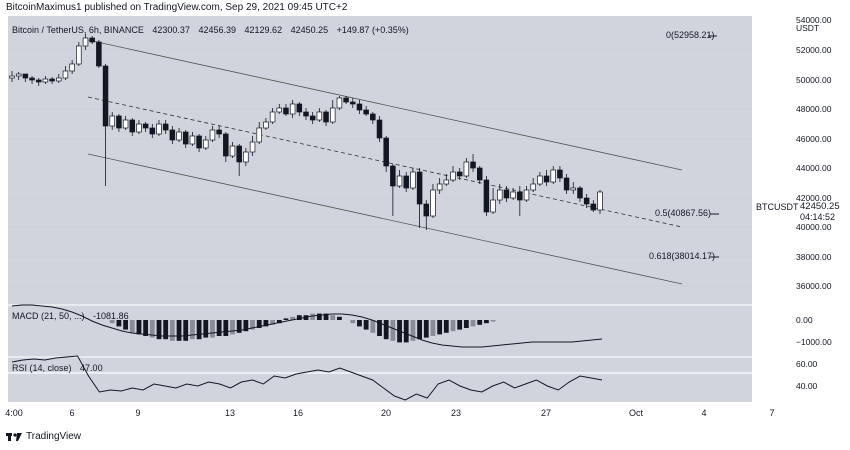  Describe the element at coordinates (772, 413) in the screenshot. I see `time-label: 7` at that location.